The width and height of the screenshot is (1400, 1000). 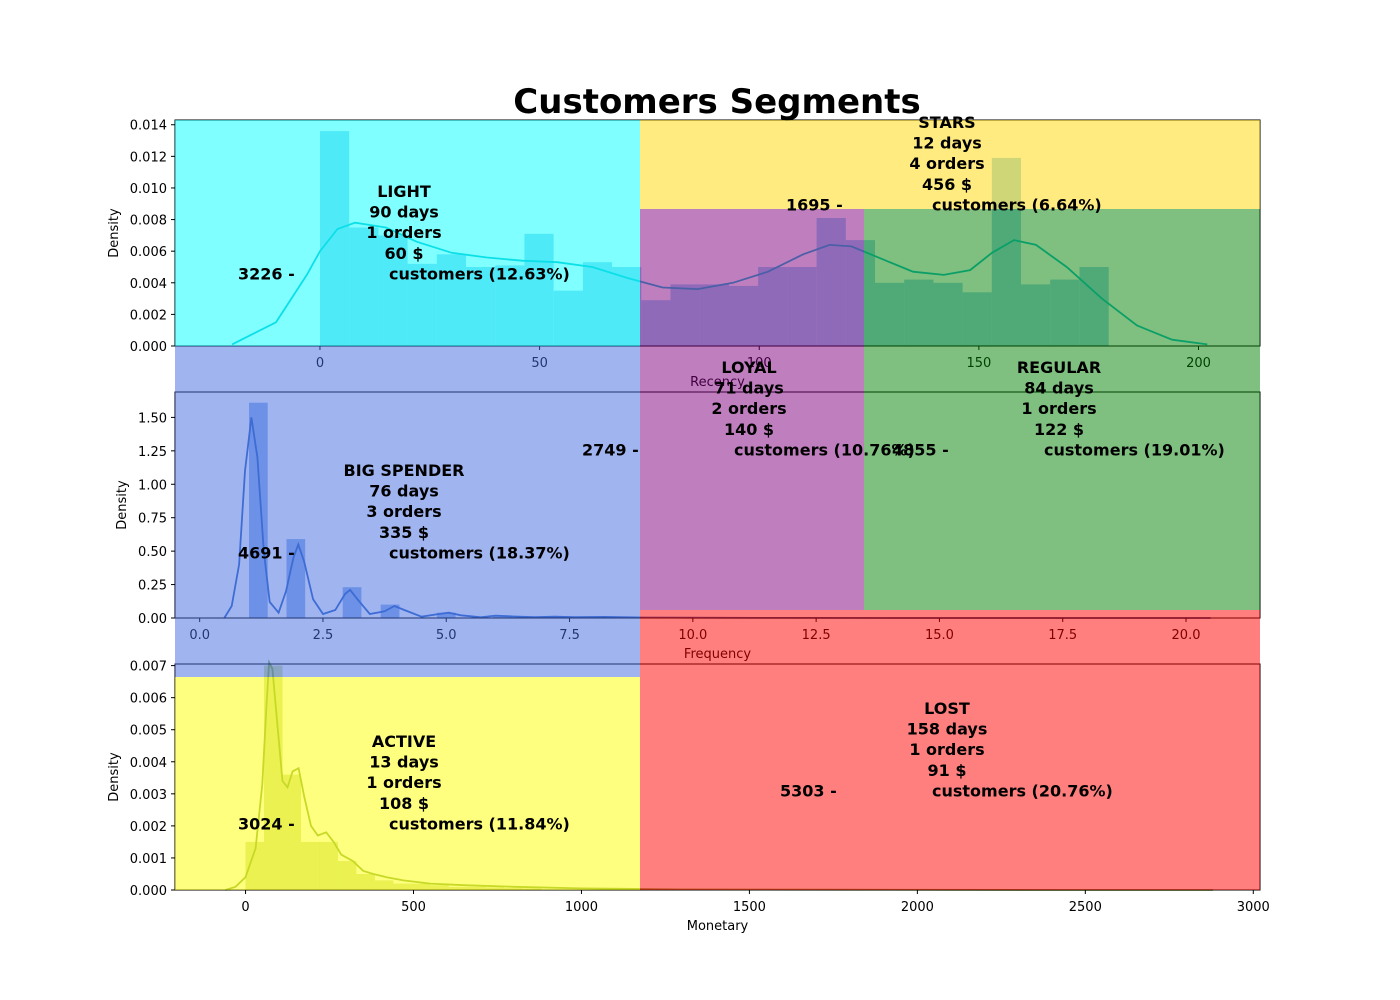 What do you see at coordinates (947, 184) in the screenshot?
I see `segment-stars-money: 456 $` at bounding box center [947, 184].